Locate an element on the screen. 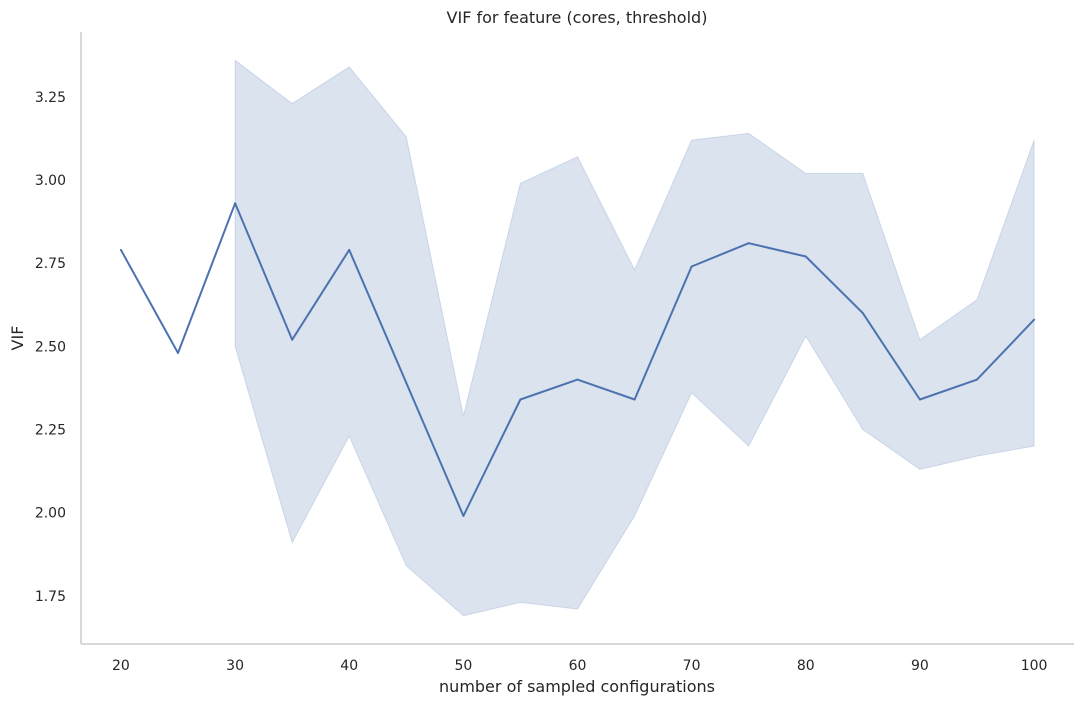 The width and height of the screenshot is (1084, 706). y-tick-label: 2.25 is located at coordinates (50, 431).